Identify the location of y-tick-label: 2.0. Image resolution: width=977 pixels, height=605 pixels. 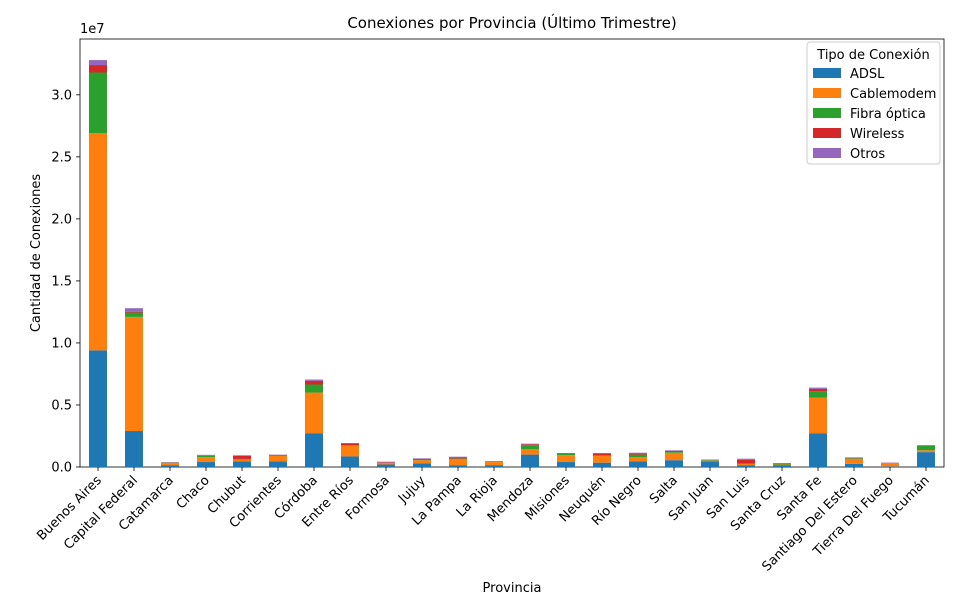
(61, 219).